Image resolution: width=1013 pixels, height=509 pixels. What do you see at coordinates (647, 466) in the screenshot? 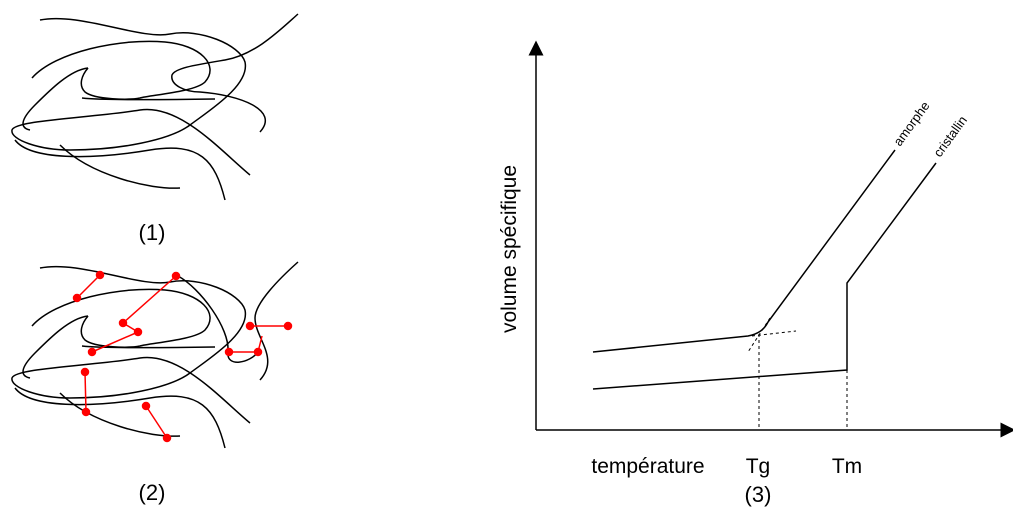
I see `x-axis-label: température` at bounding box center [647, 466].